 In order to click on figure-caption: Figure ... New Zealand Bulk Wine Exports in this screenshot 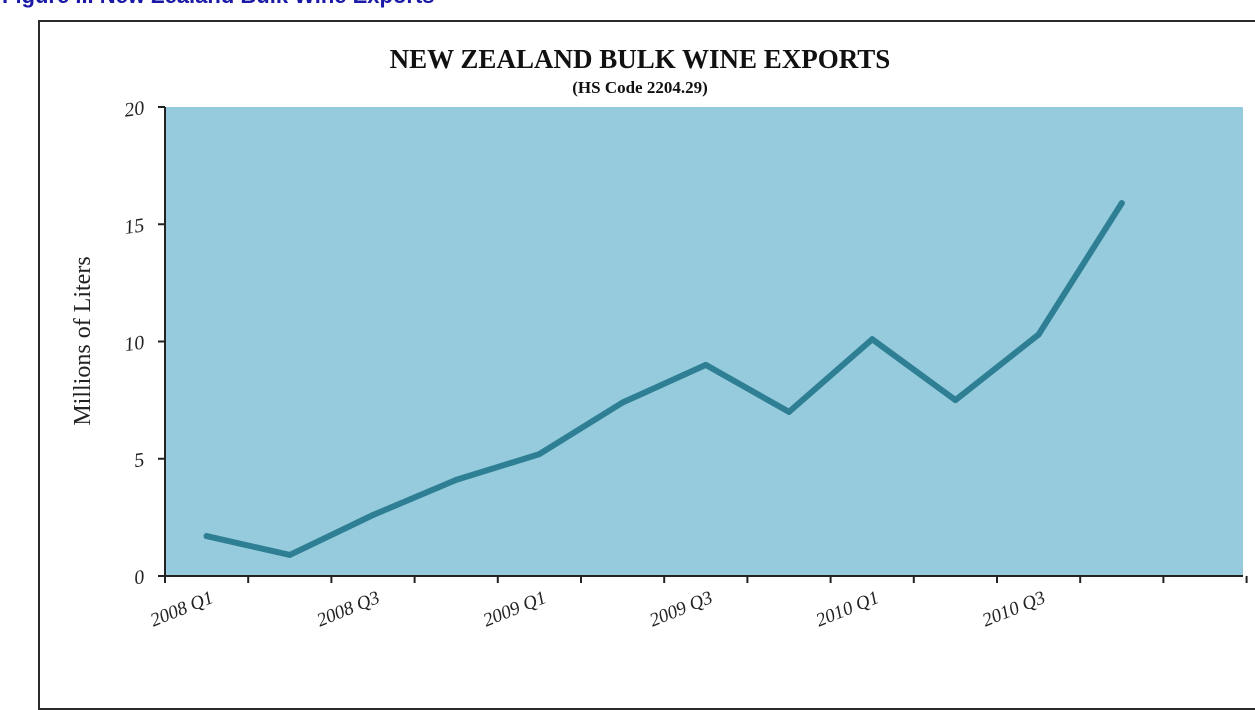, I will do `click(627, 4)`.